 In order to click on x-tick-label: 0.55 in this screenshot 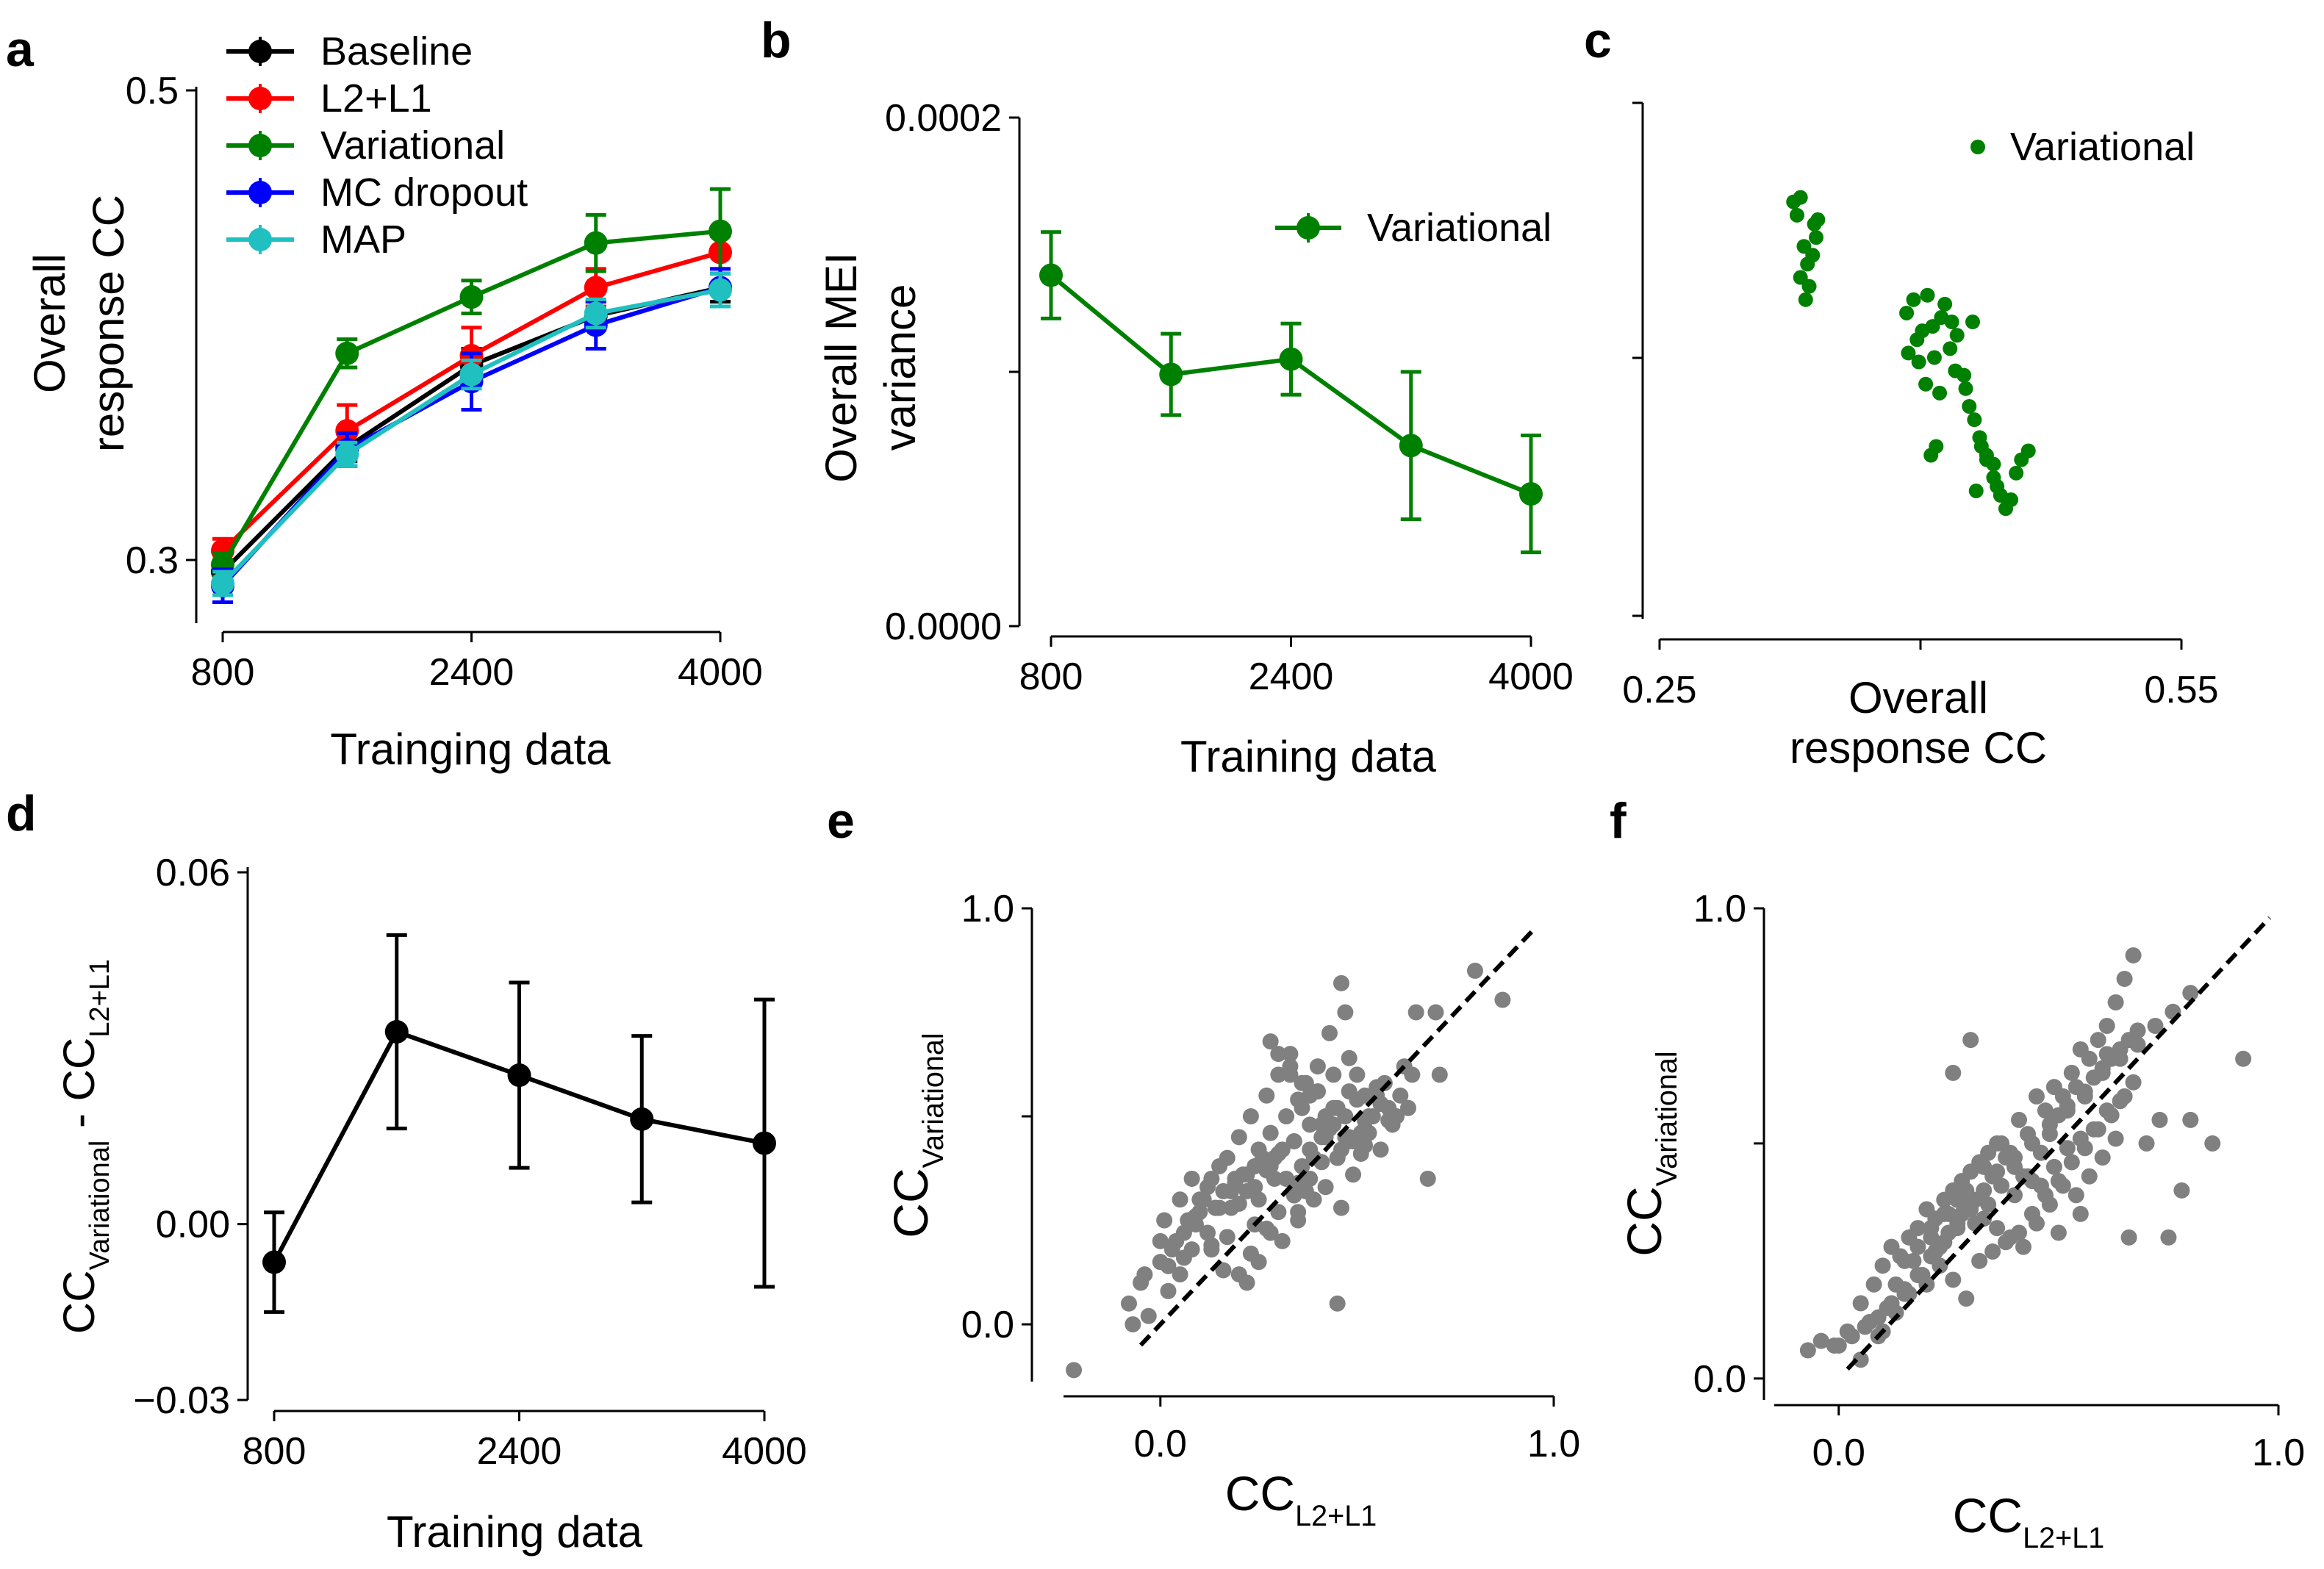, I will do `click(2181, 690)`.